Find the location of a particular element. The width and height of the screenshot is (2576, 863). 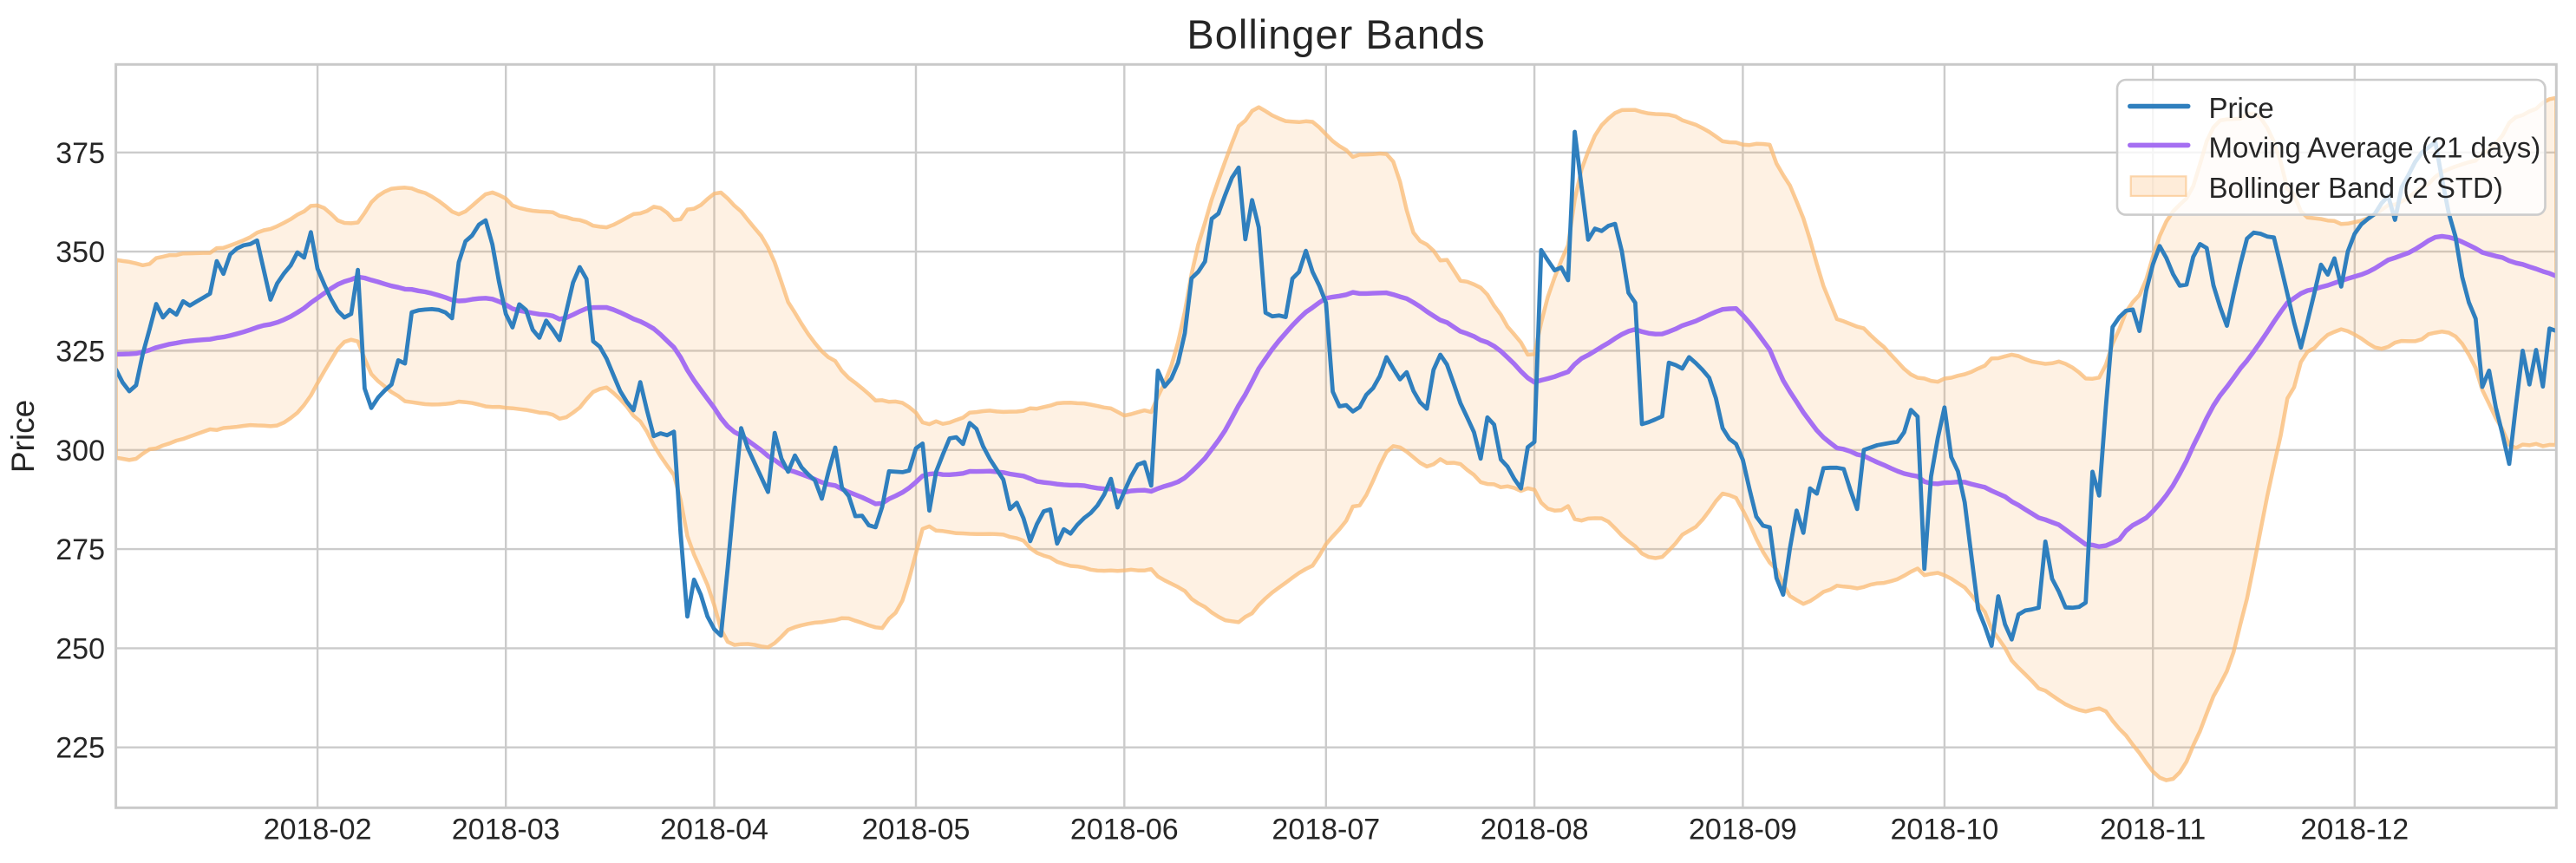

svg-text: 2018-03 is located at coordinates (506, 830).